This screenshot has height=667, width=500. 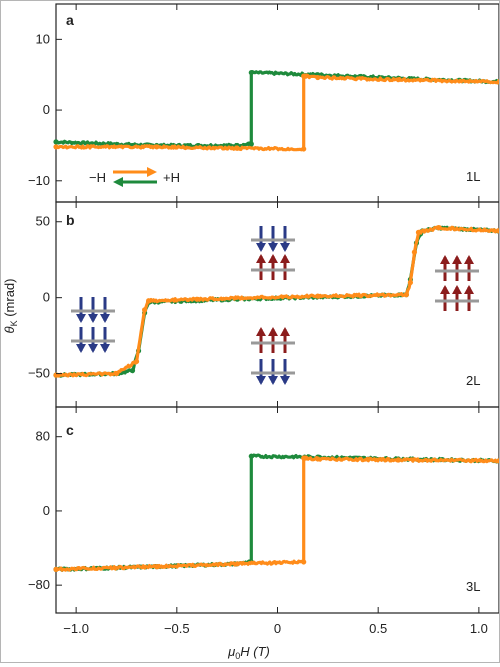 I want to click on panel-b-layer-label: 2L, so click(x=473, y=380).